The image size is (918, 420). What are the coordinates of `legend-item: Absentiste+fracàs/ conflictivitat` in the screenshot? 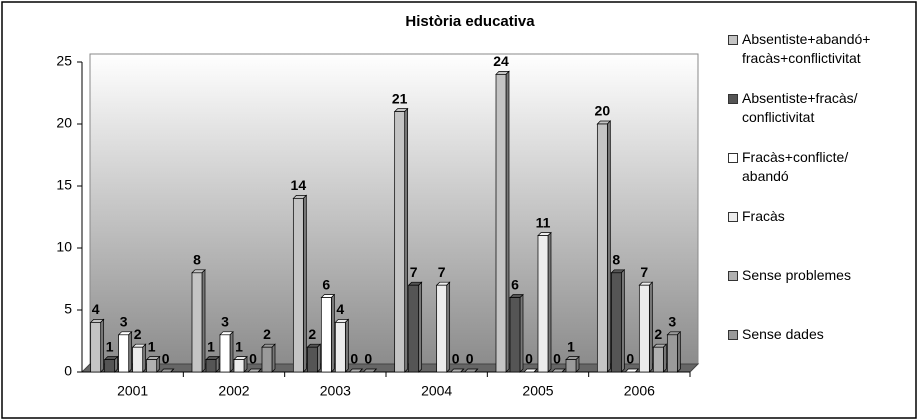 It's located at (820, 118).